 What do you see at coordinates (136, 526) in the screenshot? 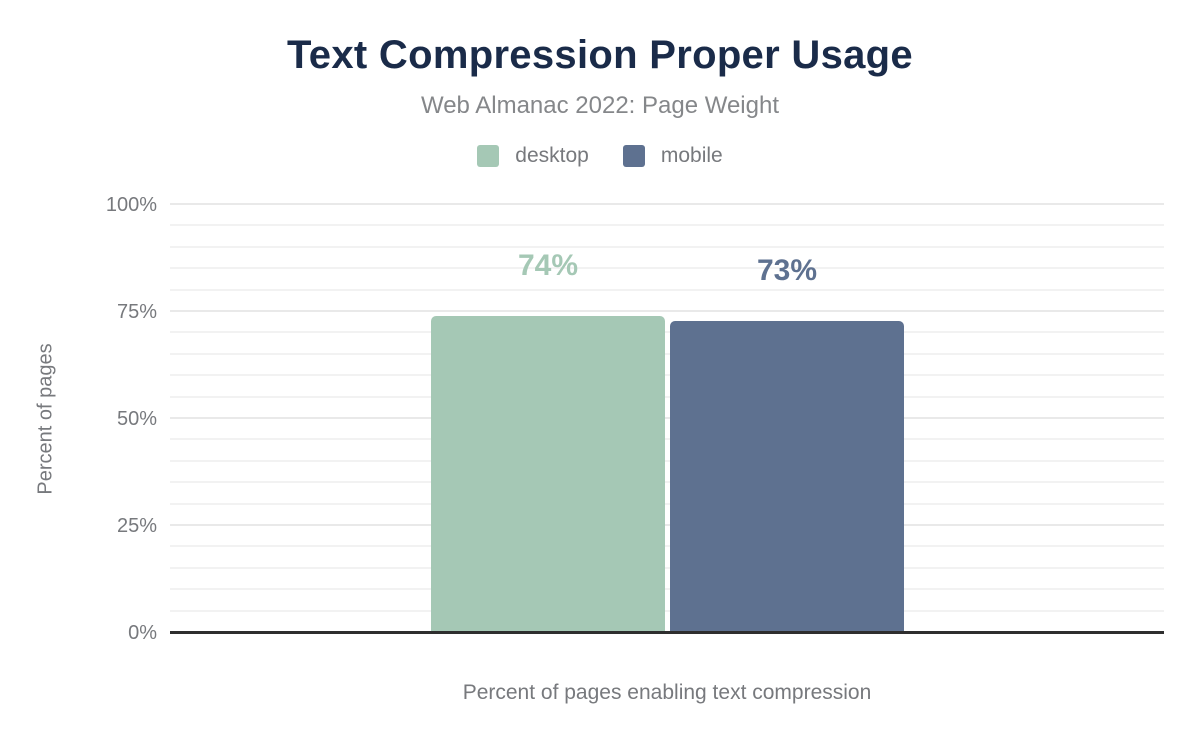
I see `y-tick-label-25: 25%` at bounding box center [136, 526].